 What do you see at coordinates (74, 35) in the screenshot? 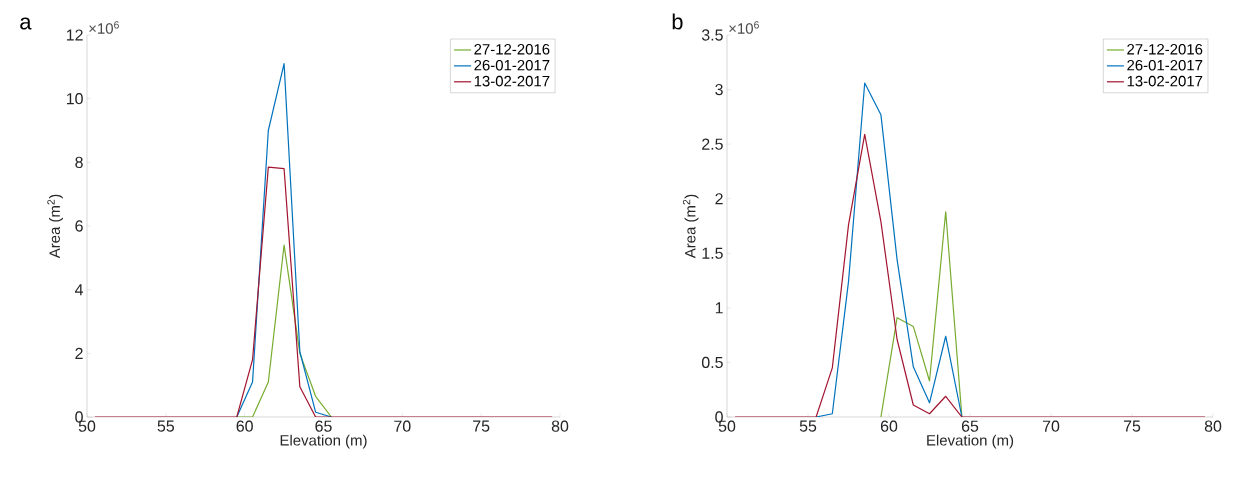
I see `y-tick-label: 12` at bounding box center [74, 35].